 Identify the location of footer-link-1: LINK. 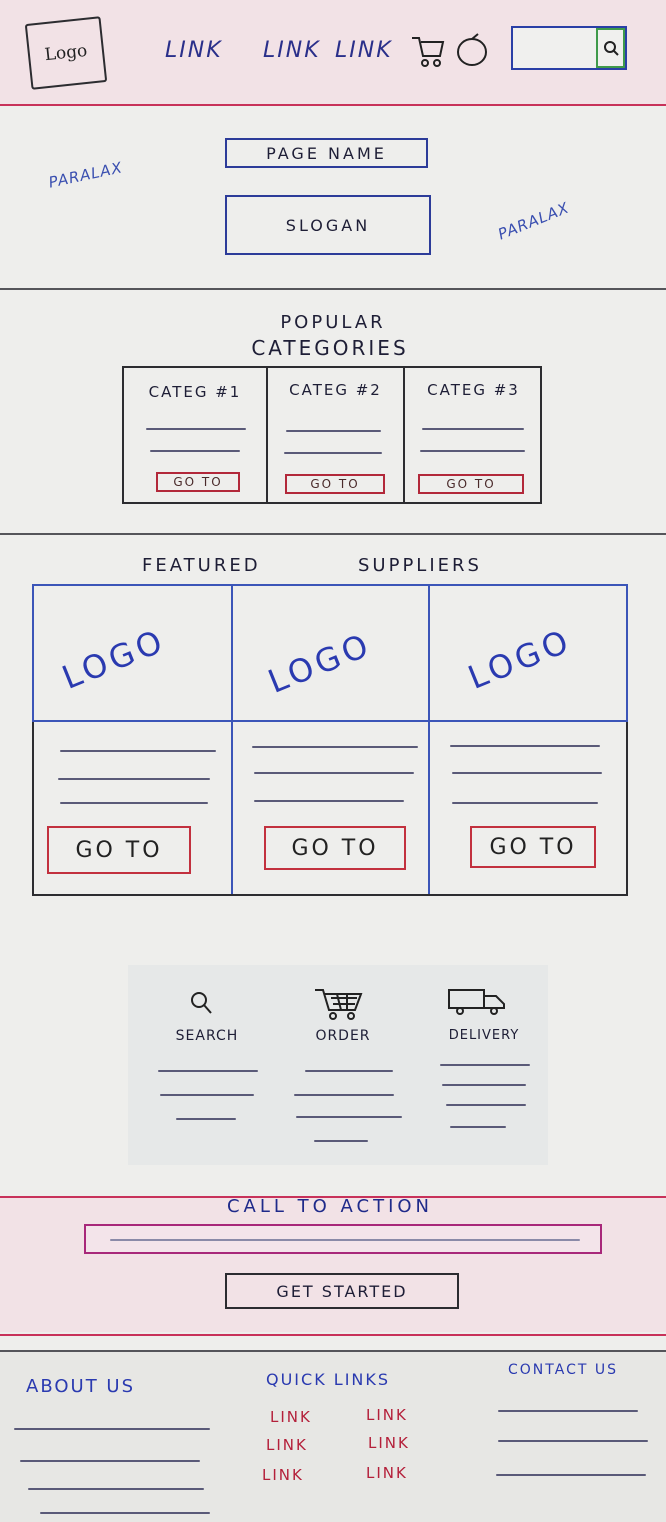
(291, 1417).